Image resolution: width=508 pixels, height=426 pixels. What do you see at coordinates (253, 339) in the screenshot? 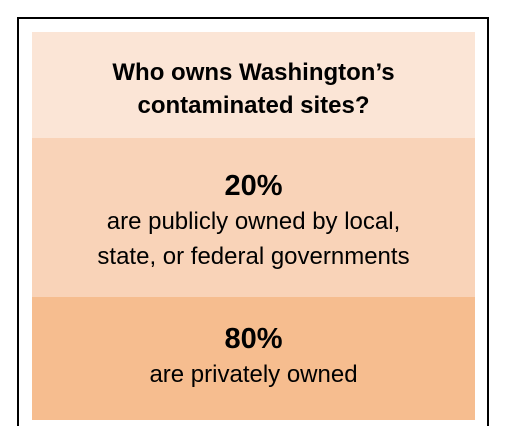
I see `figure: 80%` at bounding box center [253, 339].